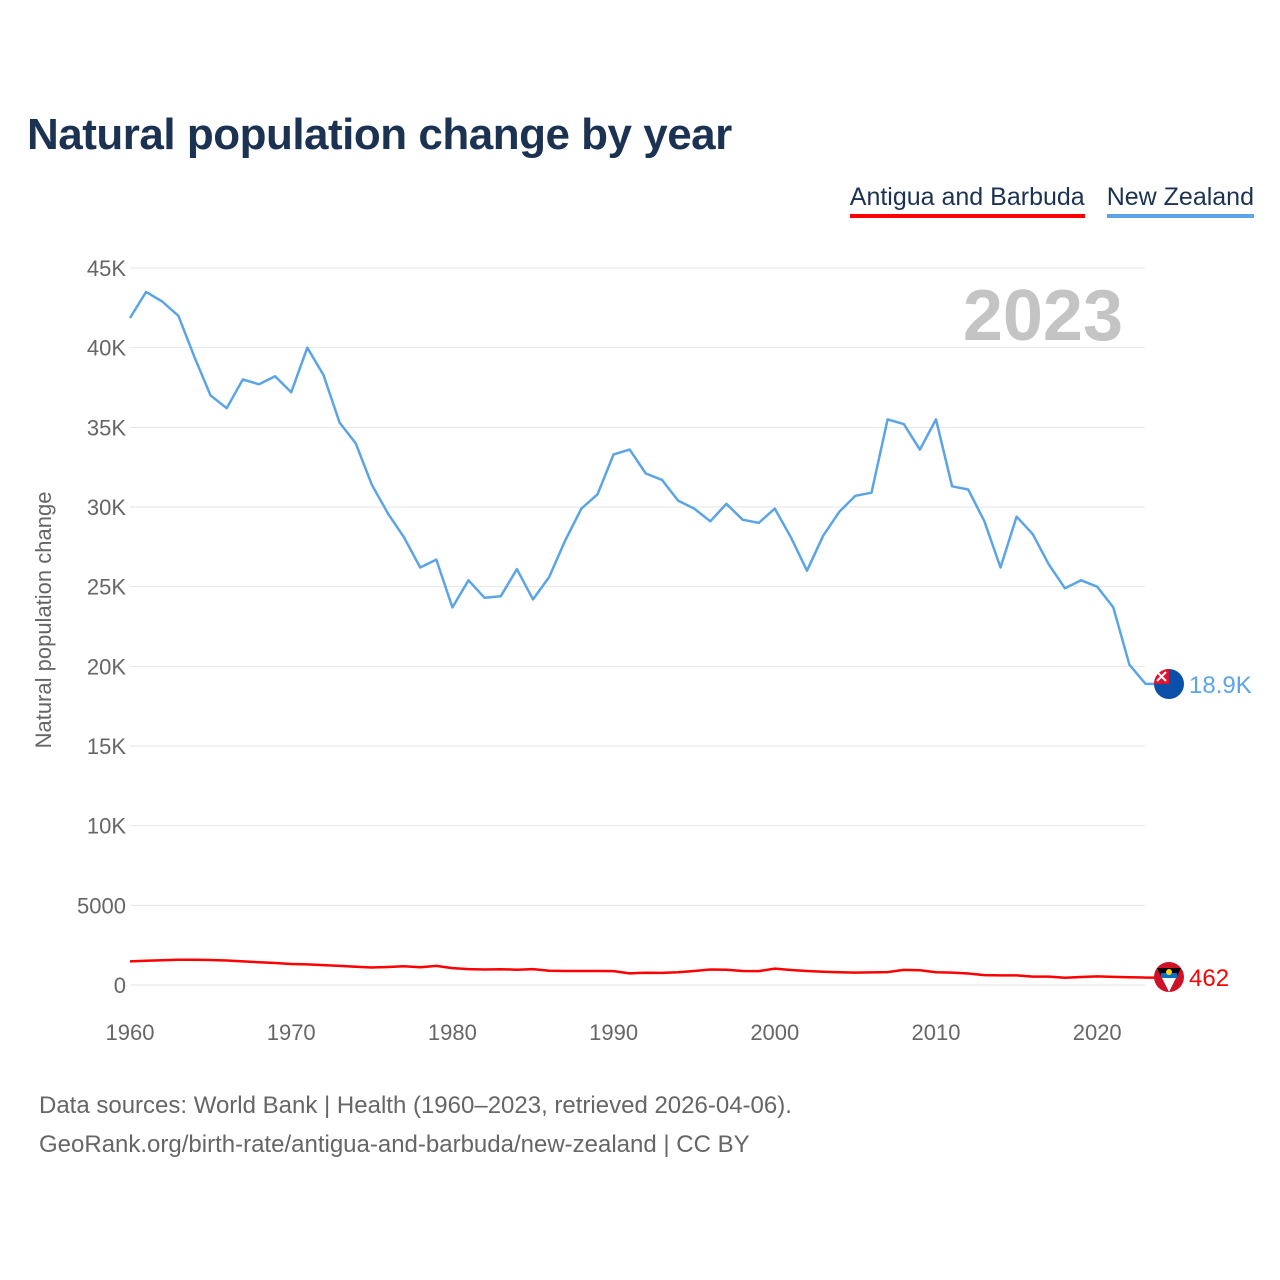 This screenshot has height=1280, width=1280. I want to click on y-tick-label: 25K, so click(106, 587).